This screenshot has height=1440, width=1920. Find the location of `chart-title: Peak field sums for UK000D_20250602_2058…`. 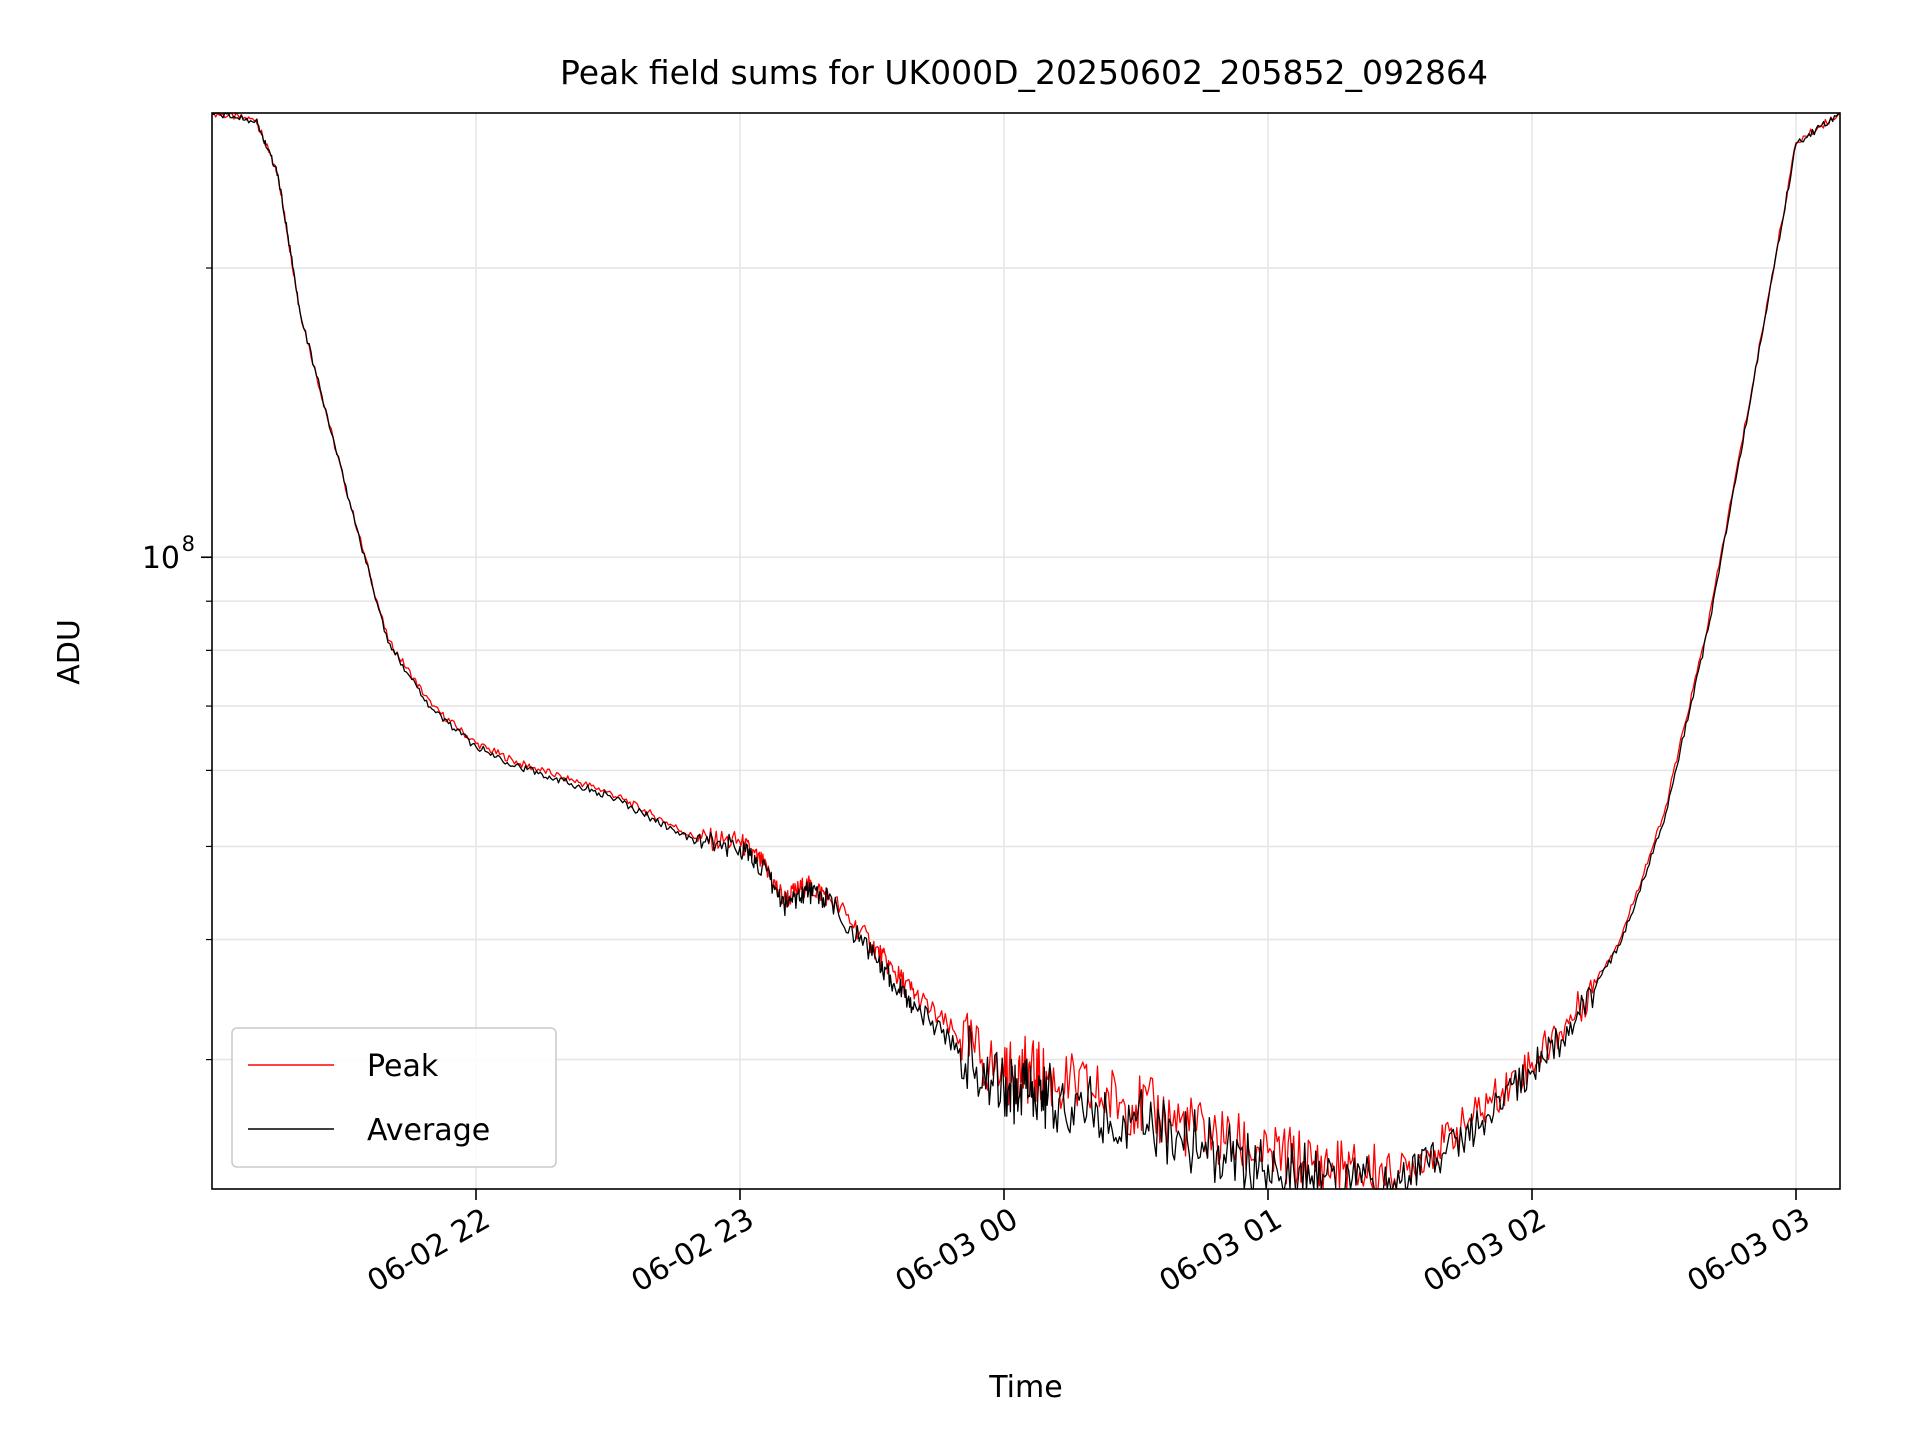

chart-title: Peak field sums for UK000D_20250602_2058… is located at coordinates (1024, 72).